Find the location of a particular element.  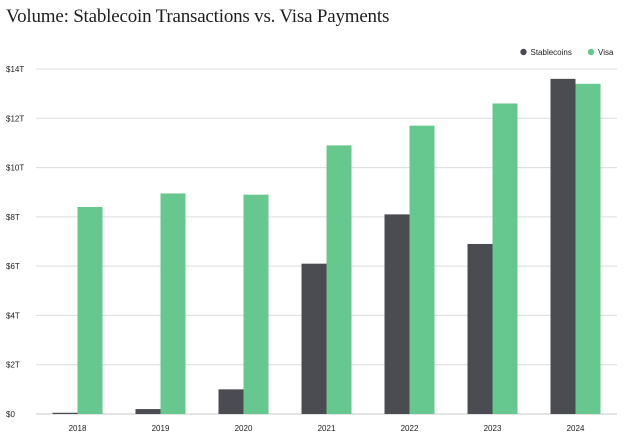

y-tick-label: $14T is located at coordinates (15, 69).